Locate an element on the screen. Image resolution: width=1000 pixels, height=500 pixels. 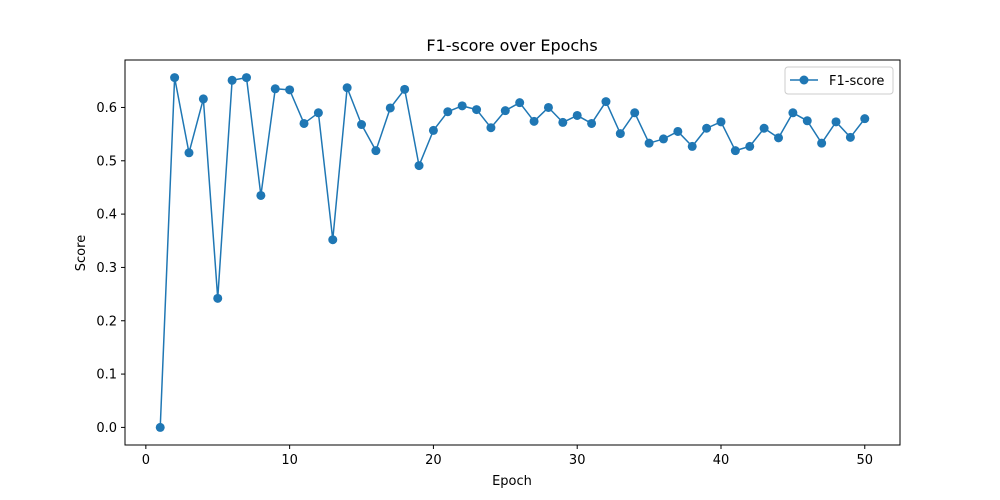
y-axis-label: Score is located at coordinates (81, 253).